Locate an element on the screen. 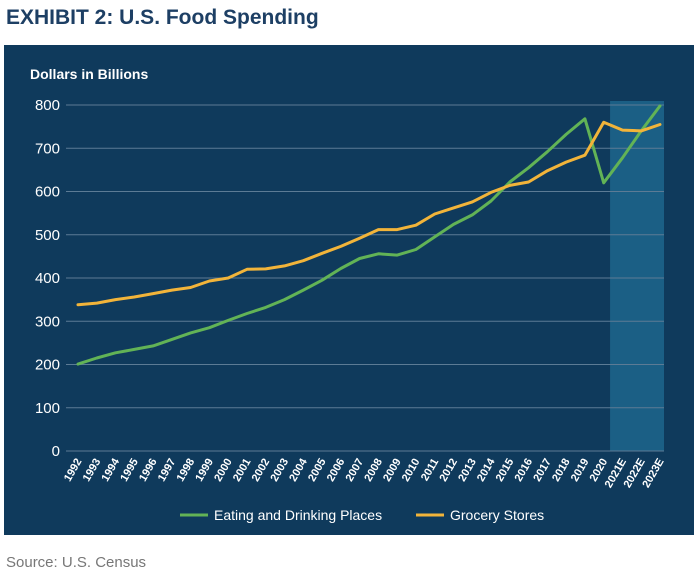  x-tick-label: 1999 is located at coordinates (204, 470).